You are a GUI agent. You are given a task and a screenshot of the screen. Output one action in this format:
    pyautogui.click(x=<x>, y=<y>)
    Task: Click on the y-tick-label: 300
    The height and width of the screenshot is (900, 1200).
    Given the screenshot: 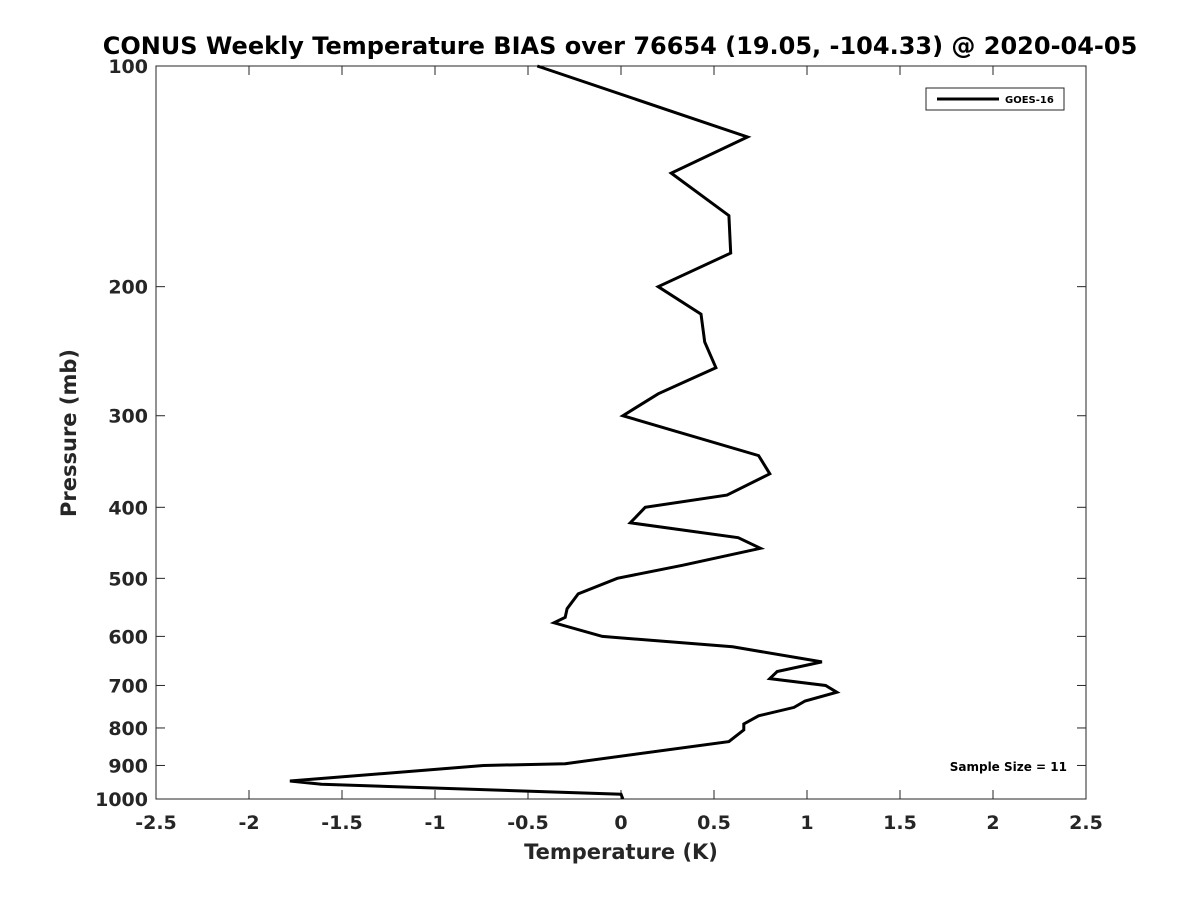 What is the action you would take?
    pyautogui.click(x=128, y=417)
    